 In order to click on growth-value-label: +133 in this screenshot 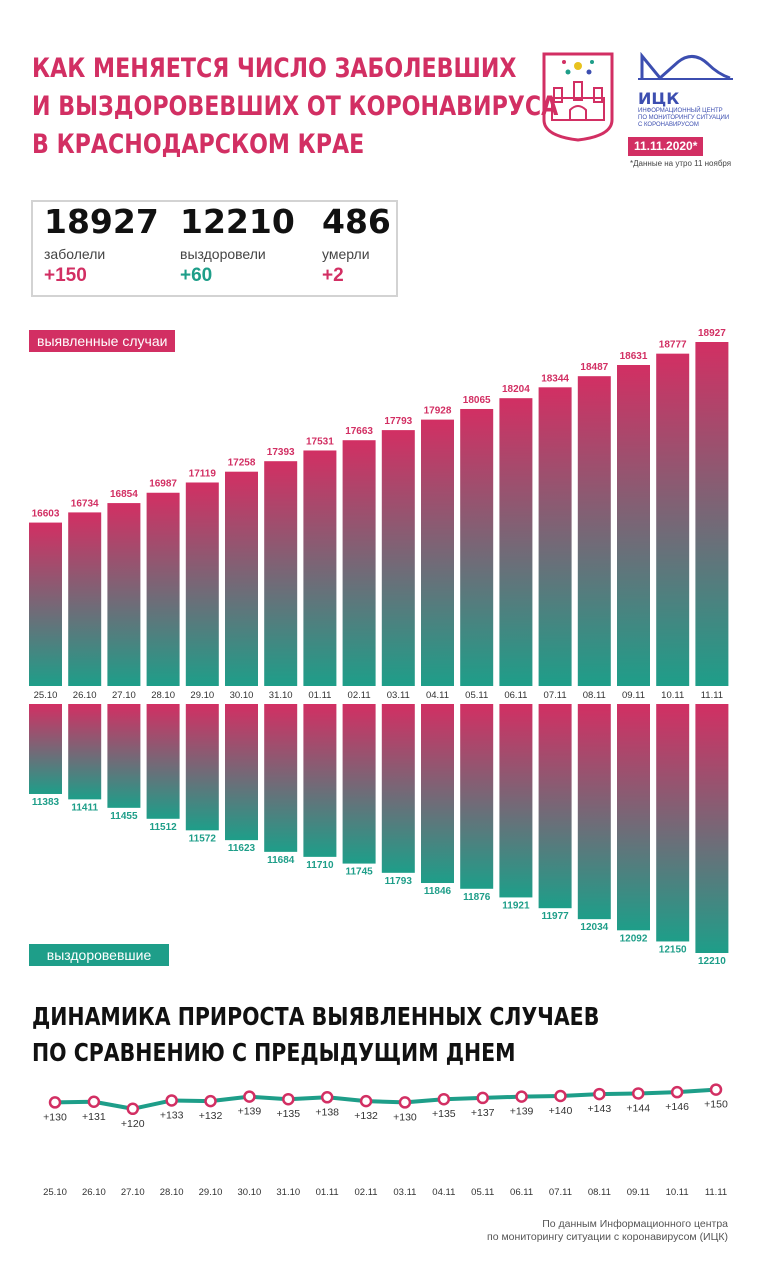, I will do `click(172, 1115)`.